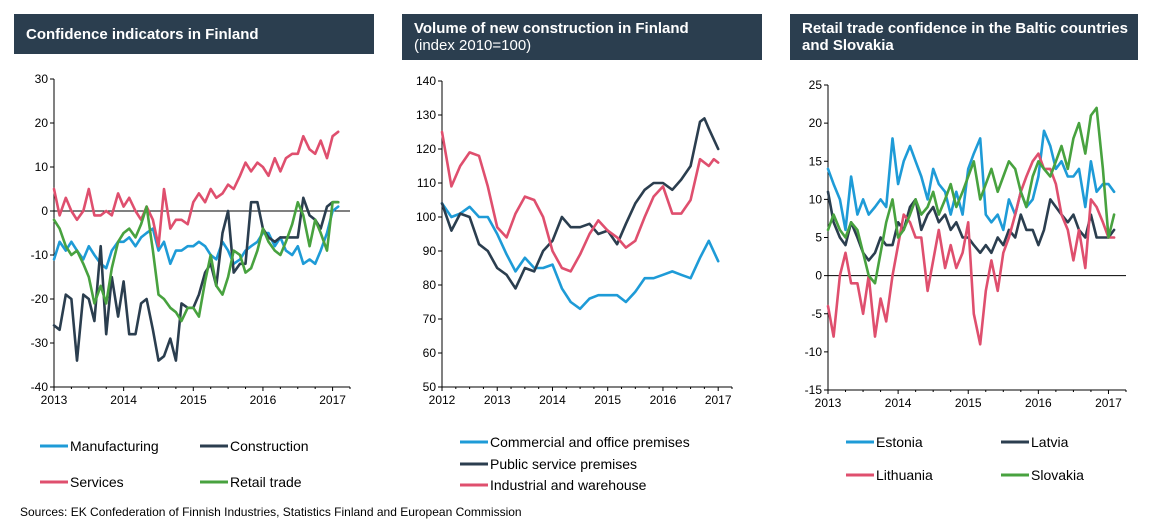 This screenshot has width=1159, height=523. I want to click on chart-title: Confidence indicators in Finland, so click(142, 34).